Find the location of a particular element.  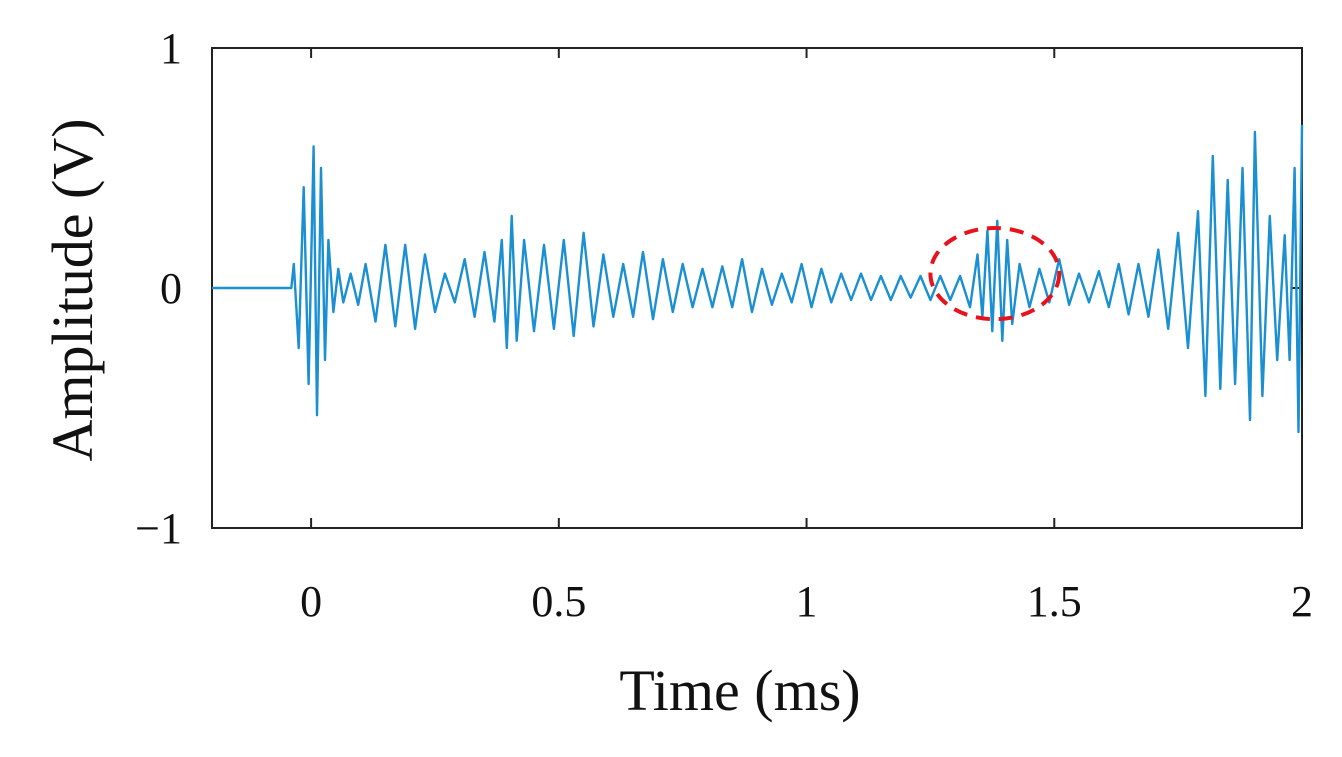

y-axis-title: Amplitude (V) is located at coordinates (72, 289).